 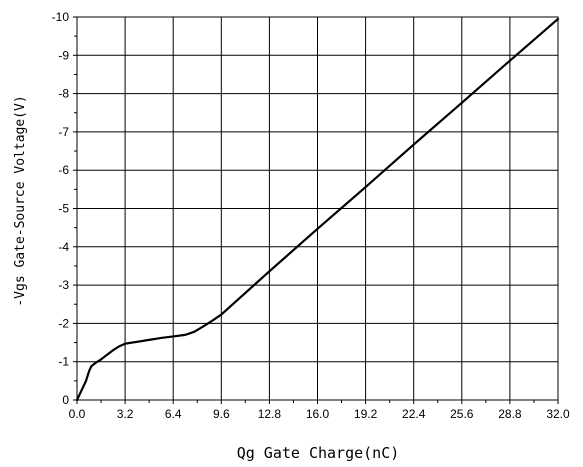 I want to click on y-tick-label: -2, so click(x=63, y=323).